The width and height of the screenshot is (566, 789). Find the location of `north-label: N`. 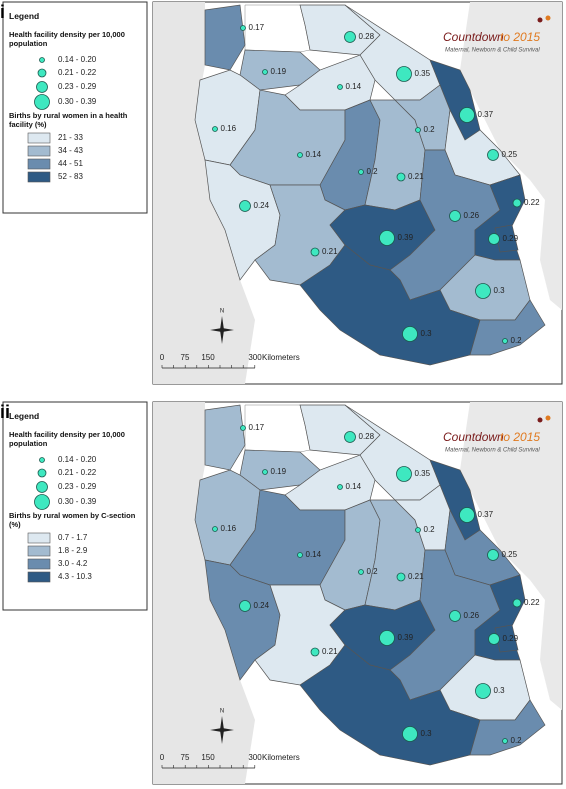

north-label: N is located at coordinates (222, 312).